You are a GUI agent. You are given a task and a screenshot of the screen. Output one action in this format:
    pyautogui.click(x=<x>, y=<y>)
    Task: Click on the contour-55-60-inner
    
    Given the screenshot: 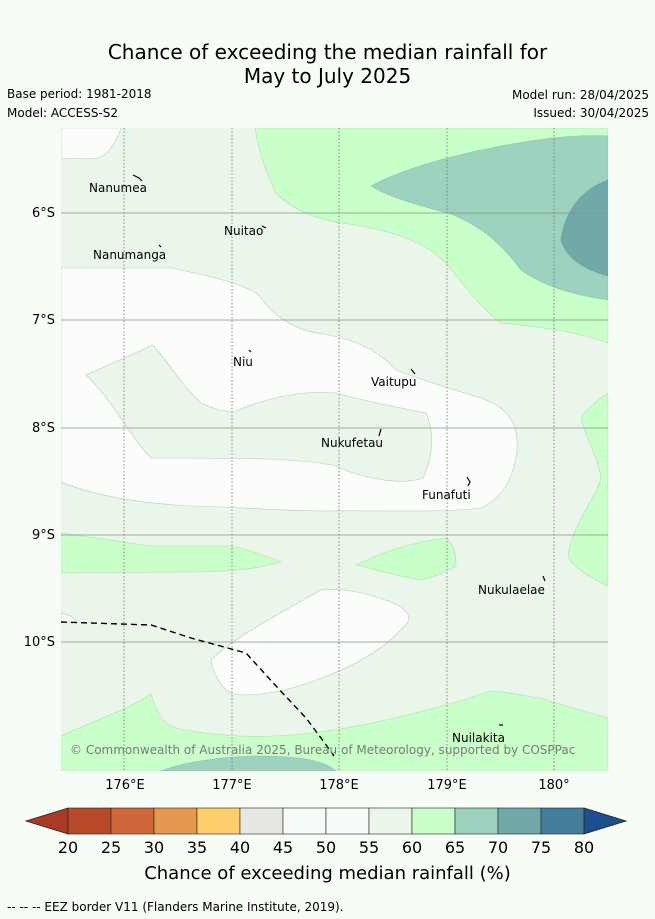 What is the action you would take?
    pyautogui.click(x=258, y=413)
    